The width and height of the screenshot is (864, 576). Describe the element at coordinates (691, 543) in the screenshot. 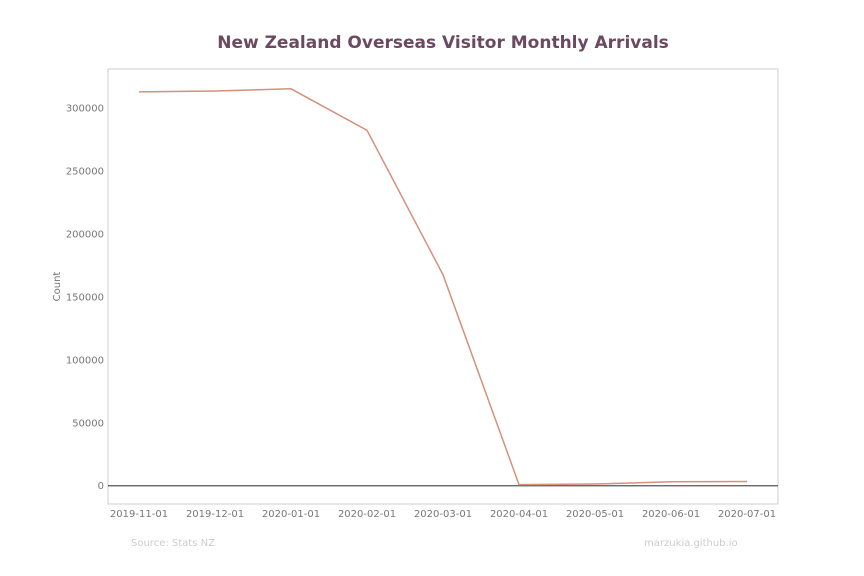

I see `credit-note: marzukia.github.io` at that location.